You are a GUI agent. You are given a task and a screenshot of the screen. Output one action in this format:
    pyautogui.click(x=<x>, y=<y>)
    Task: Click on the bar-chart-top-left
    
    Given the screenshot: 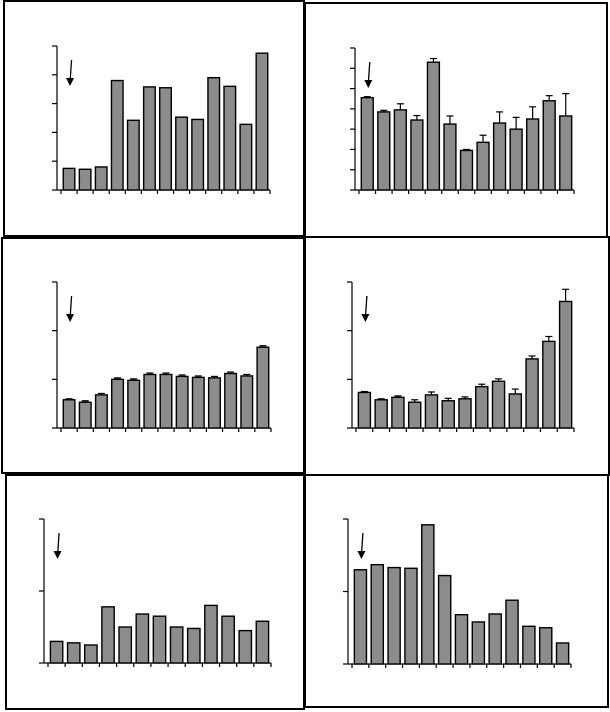 What is the action you would take?
    pyautogui.click(x=161, y=119)
    